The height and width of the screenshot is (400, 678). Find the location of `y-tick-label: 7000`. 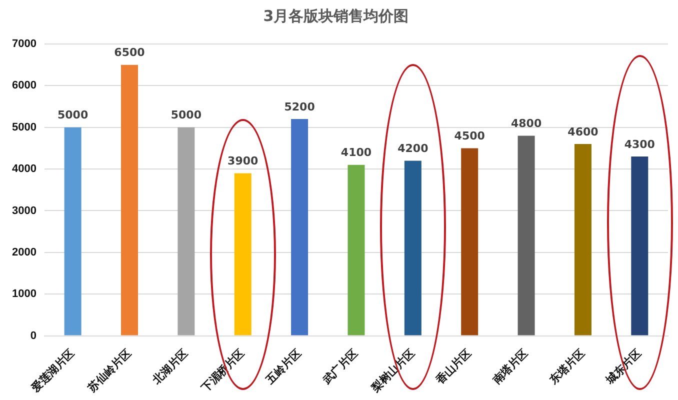

y-tick-label: 7000 is located at coordinates (24, 44).